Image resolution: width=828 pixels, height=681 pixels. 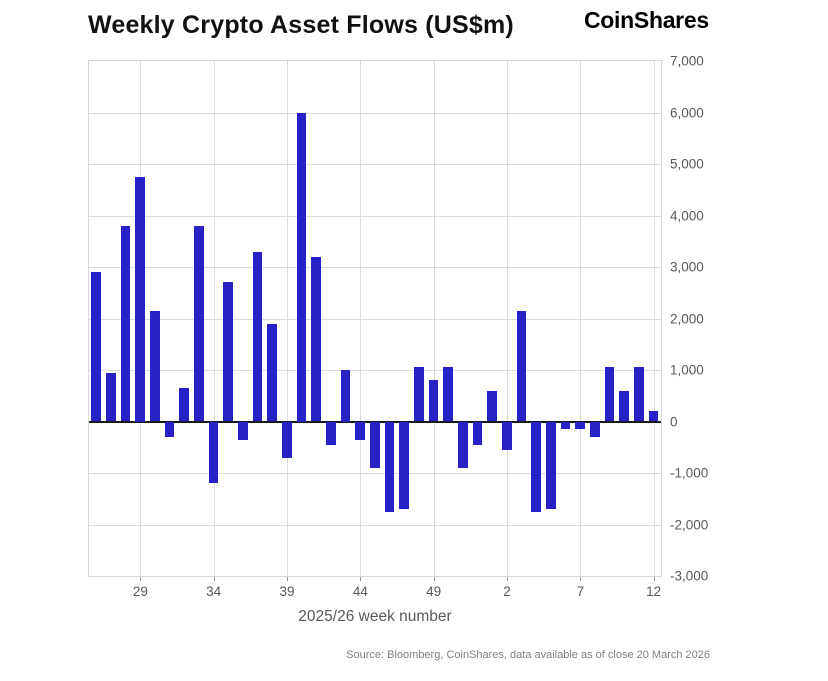 I want to click on x-tick-label: 2, so click(x=507, y=591).